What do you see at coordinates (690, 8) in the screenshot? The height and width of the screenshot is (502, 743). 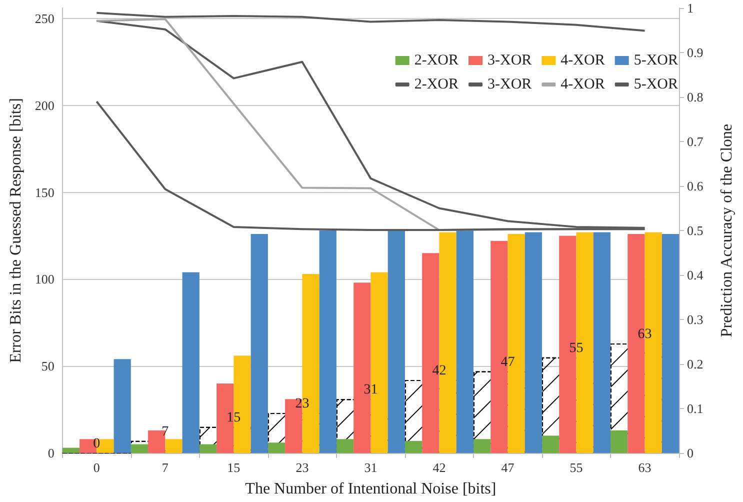 I see `y2-tick-label: 1` at bounding box center [690, 8].